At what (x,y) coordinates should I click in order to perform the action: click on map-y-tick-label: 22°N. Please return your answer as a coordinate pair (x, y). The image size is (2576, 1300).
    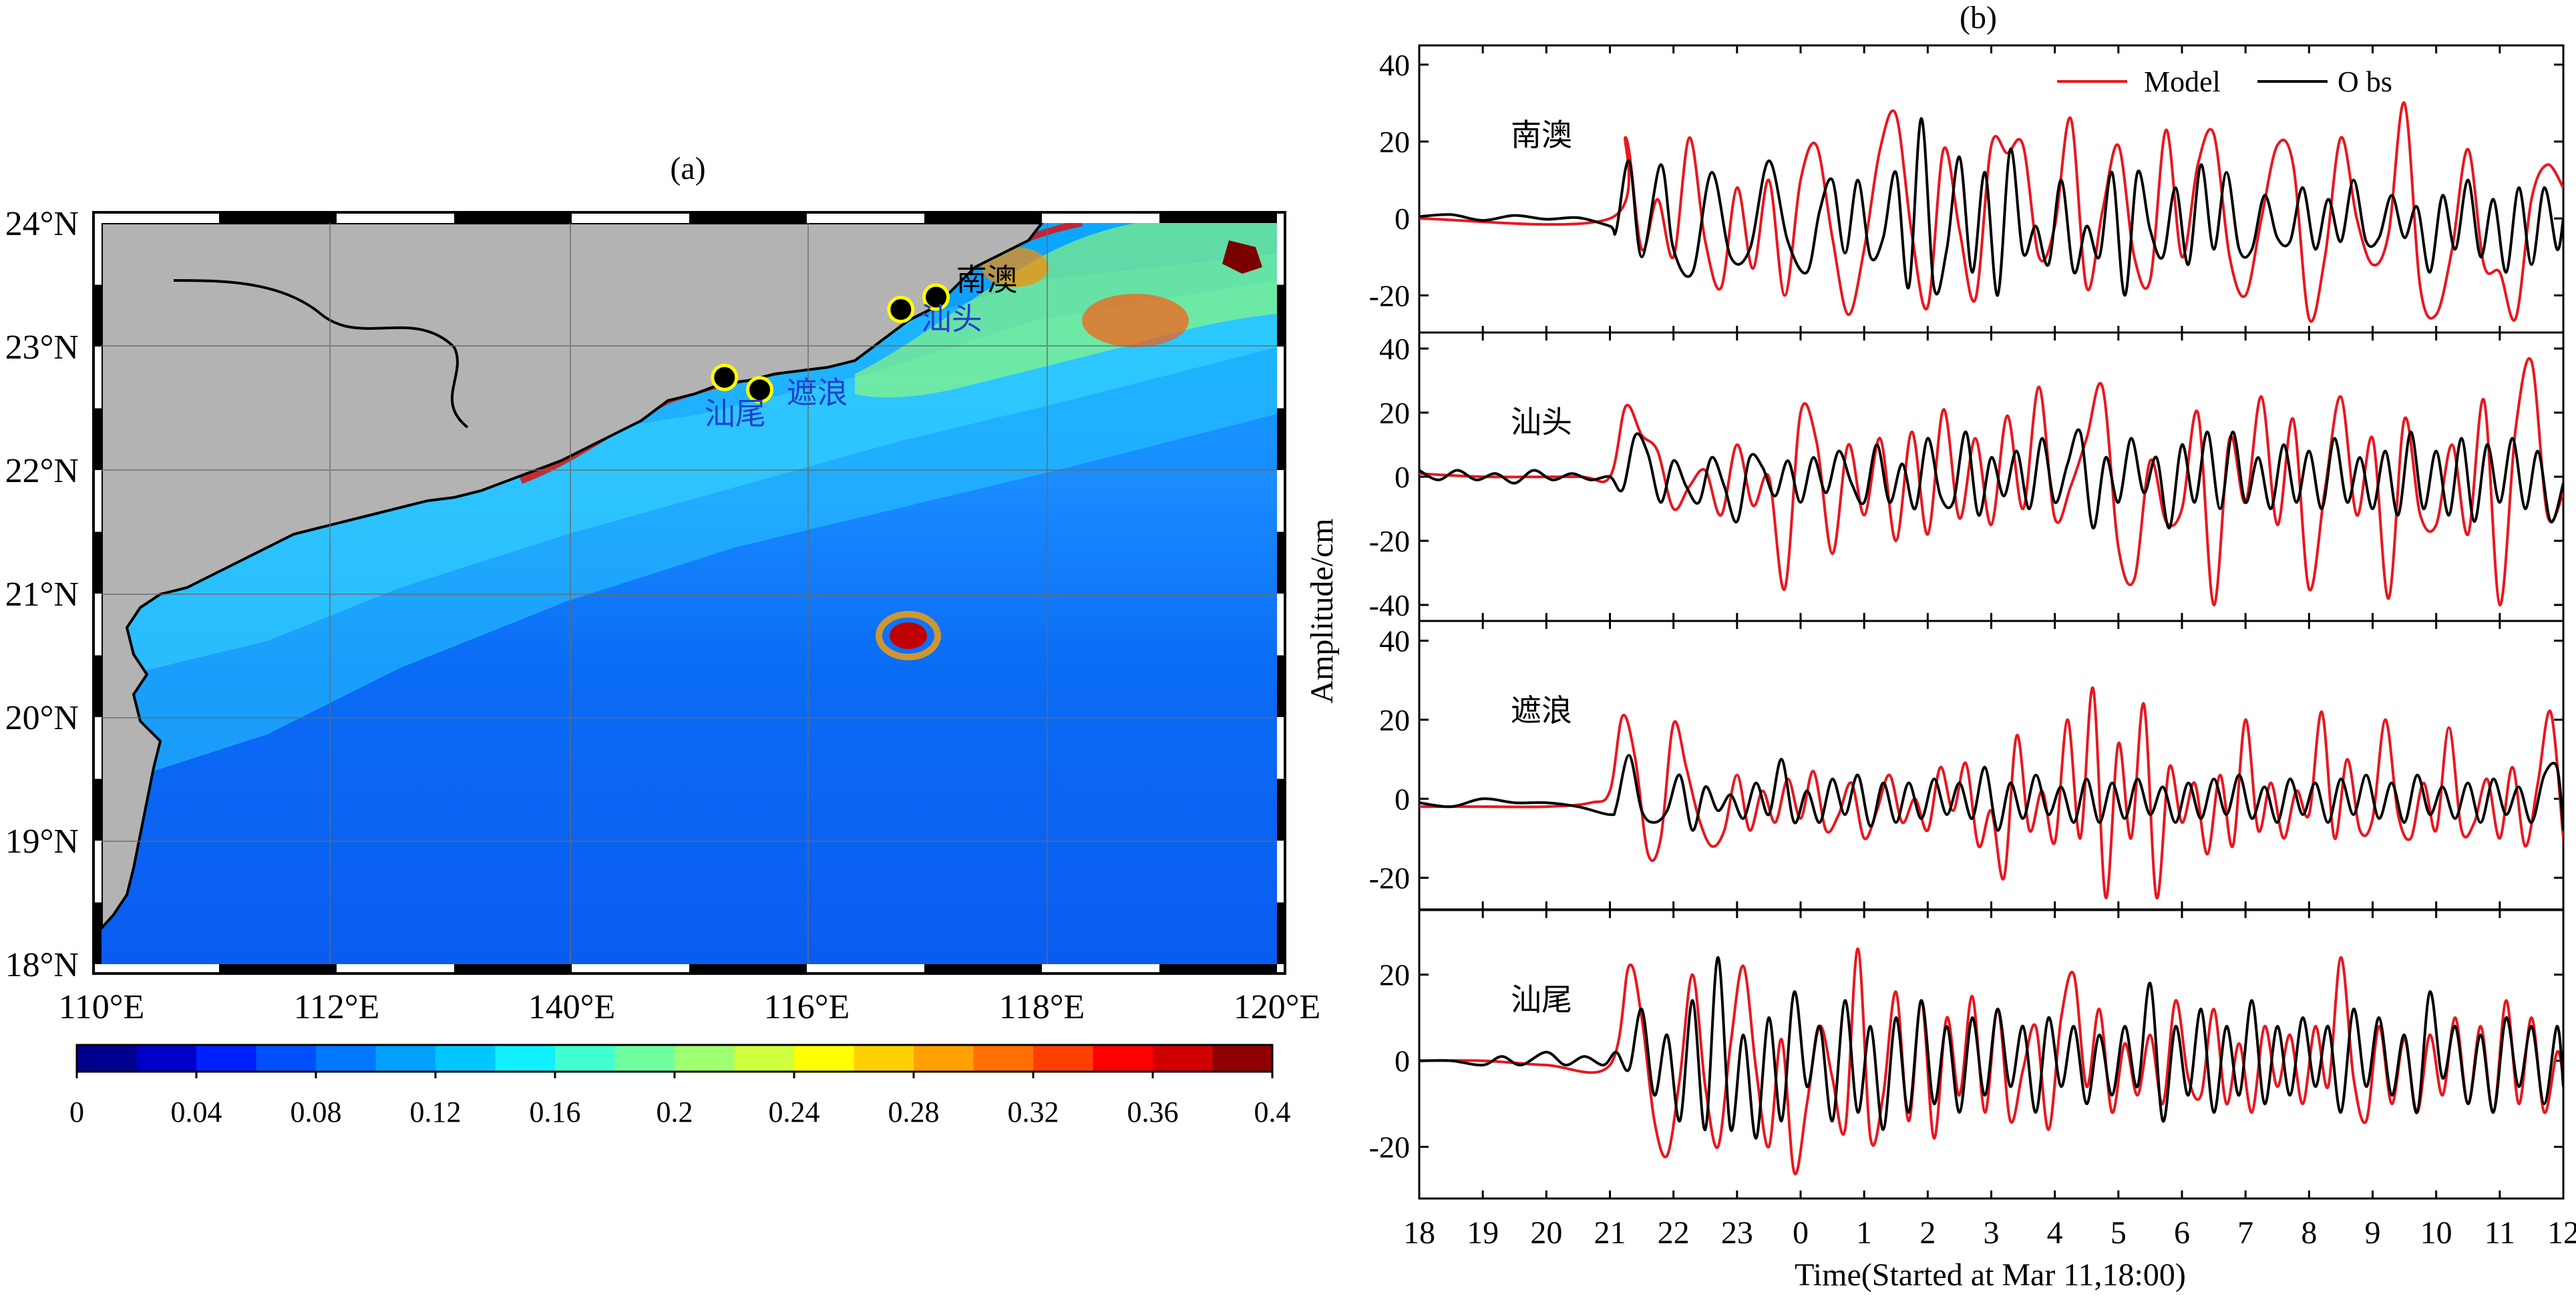
    Looking at the image, I should click on (42, 471).